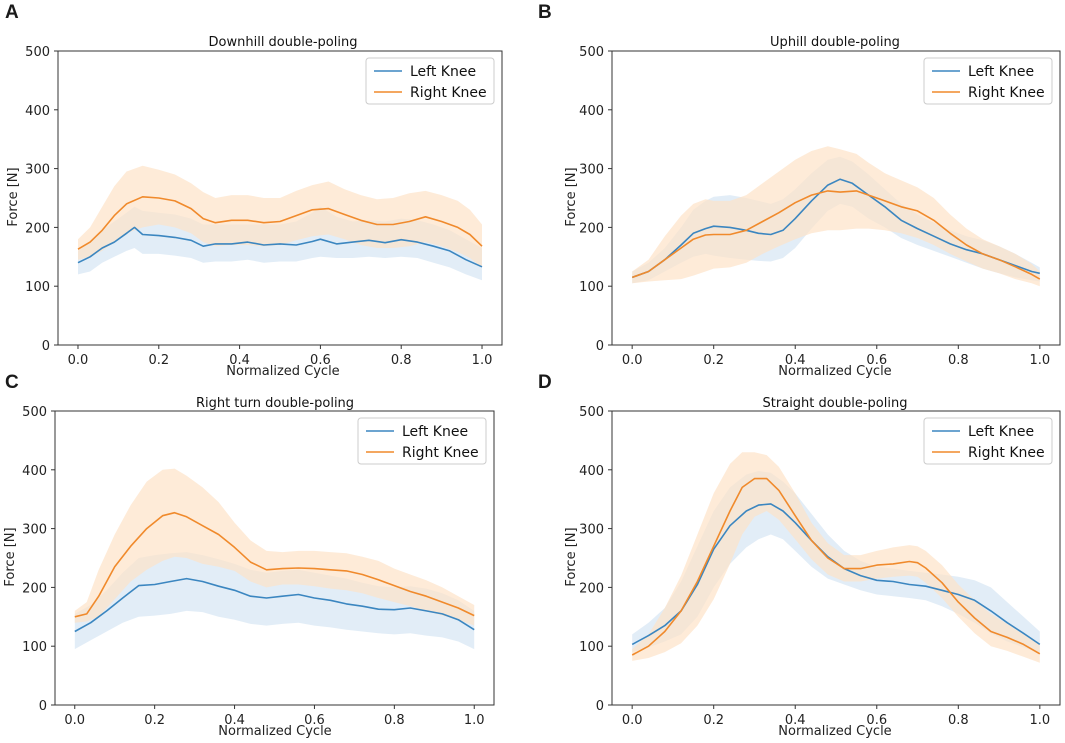 The width and height of the screenshot is (1065, 743). Describe the element at coordinates (835, 42) in the screenshot. I see `panel-title: Uphill double-poling` at that location.